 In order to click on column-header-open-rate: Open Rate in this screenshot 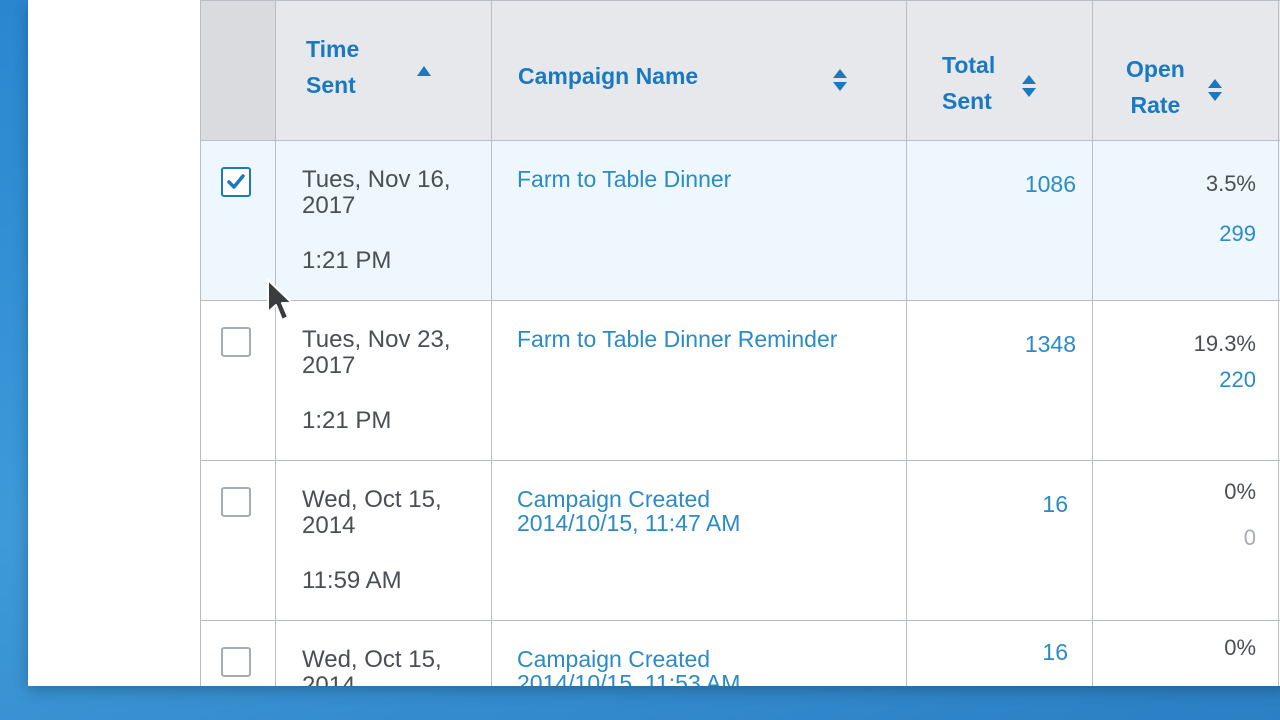, I will do `click(1185, 70)`.